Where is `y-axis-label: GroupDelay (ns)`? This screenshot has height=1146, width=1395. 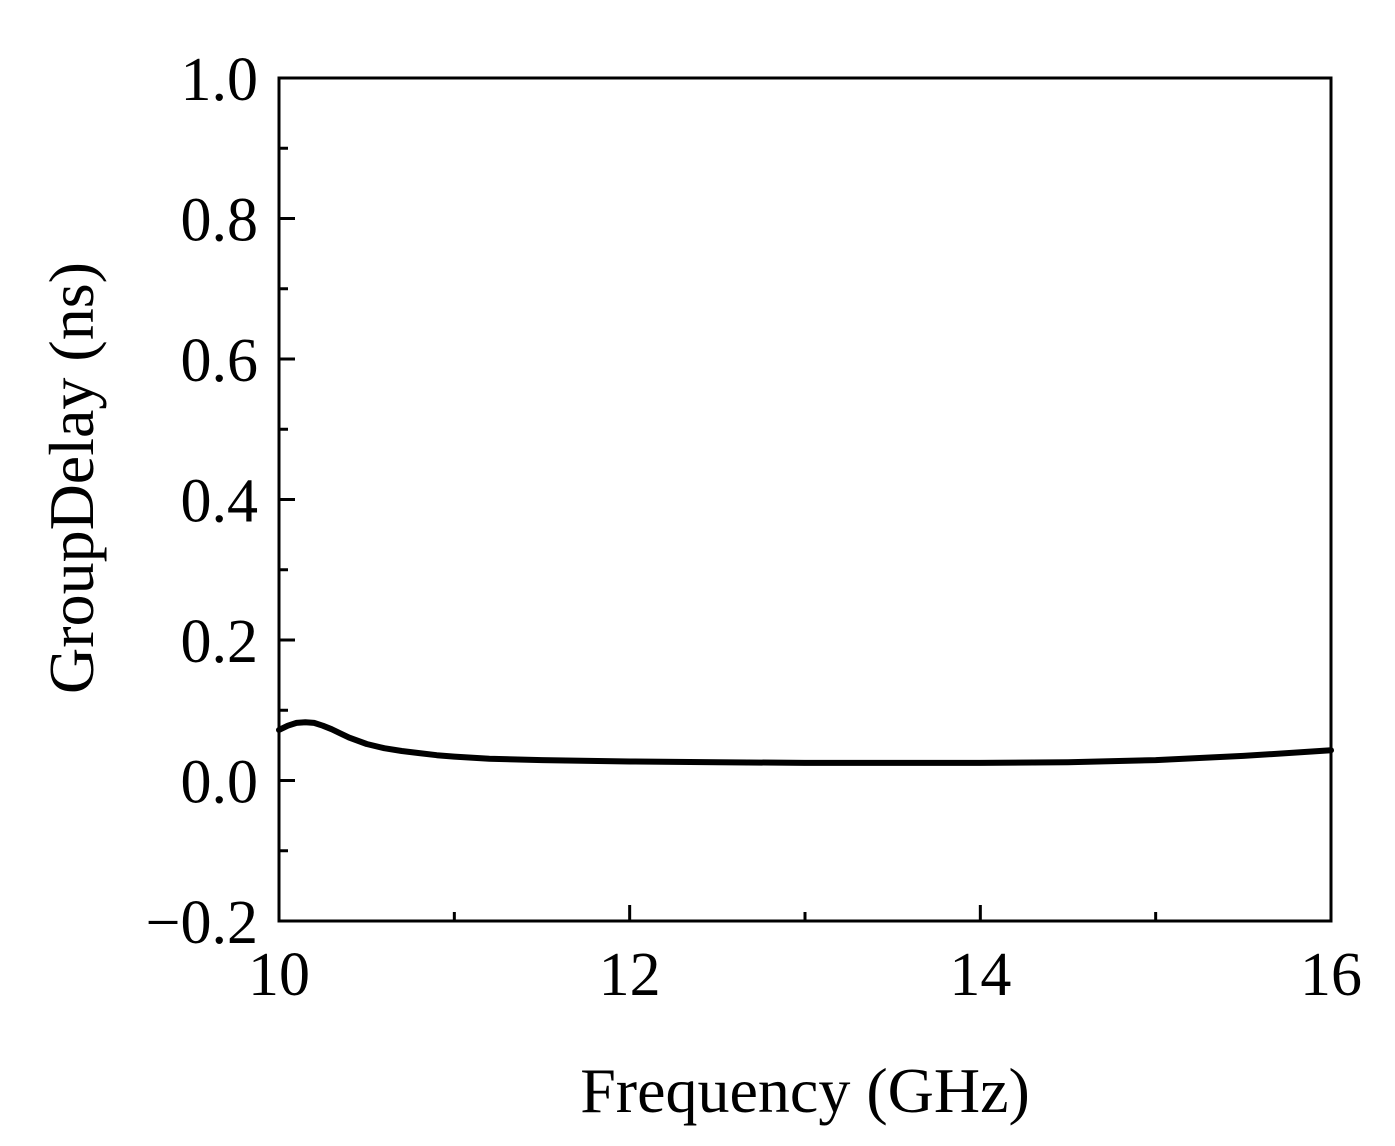 y-axis-label: GroupDelay (ns) is located at coordinates (71, 478).